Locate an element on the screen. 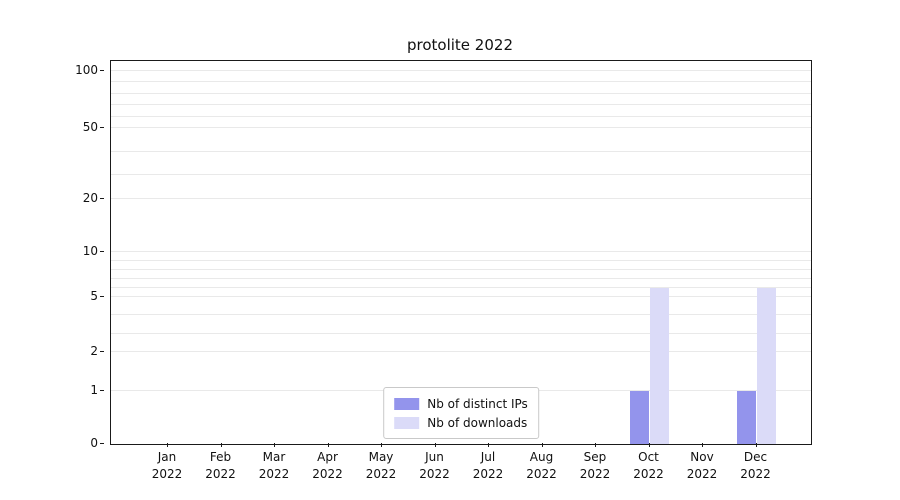  legend: Nb of distinct IPs Nb of downloads is located at coordinates (461, 413).